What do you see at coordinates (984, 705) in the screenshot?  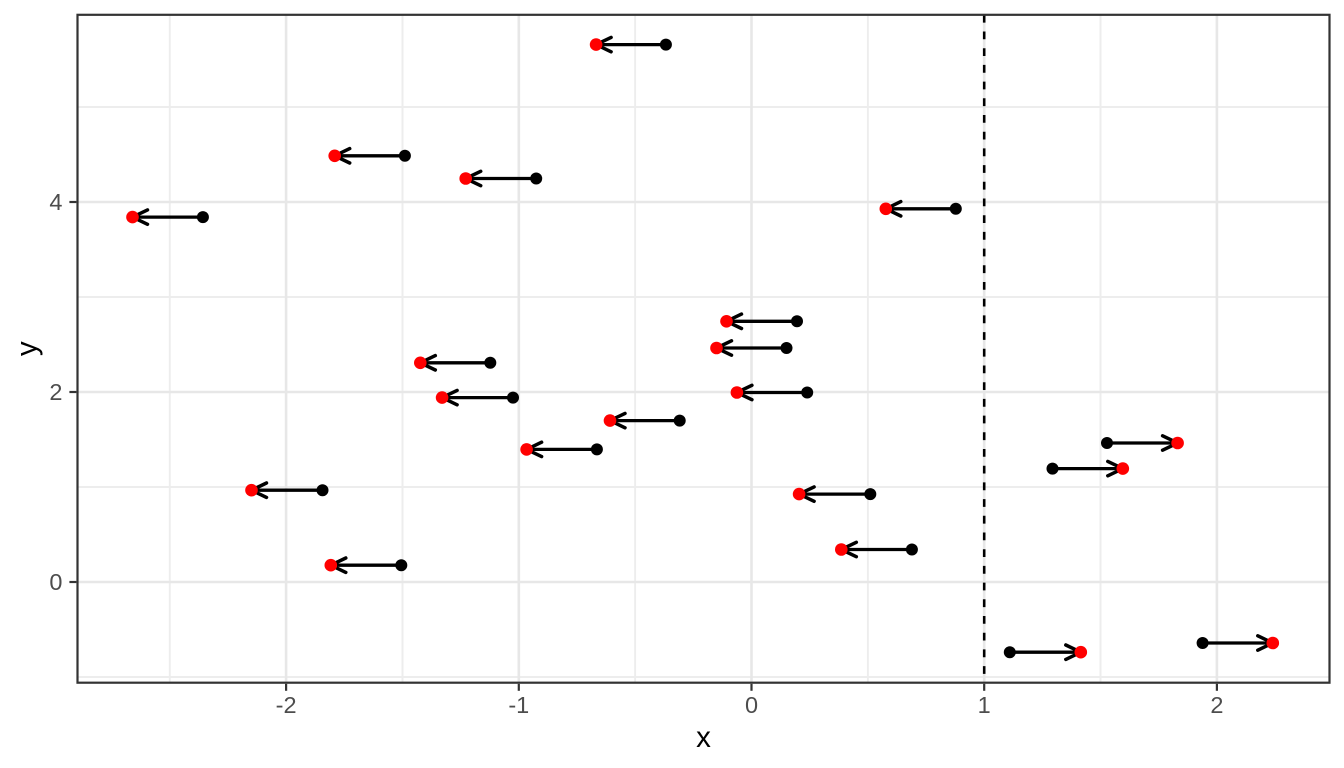 I see `svg-text: 1` at bounding box center [984, 705].